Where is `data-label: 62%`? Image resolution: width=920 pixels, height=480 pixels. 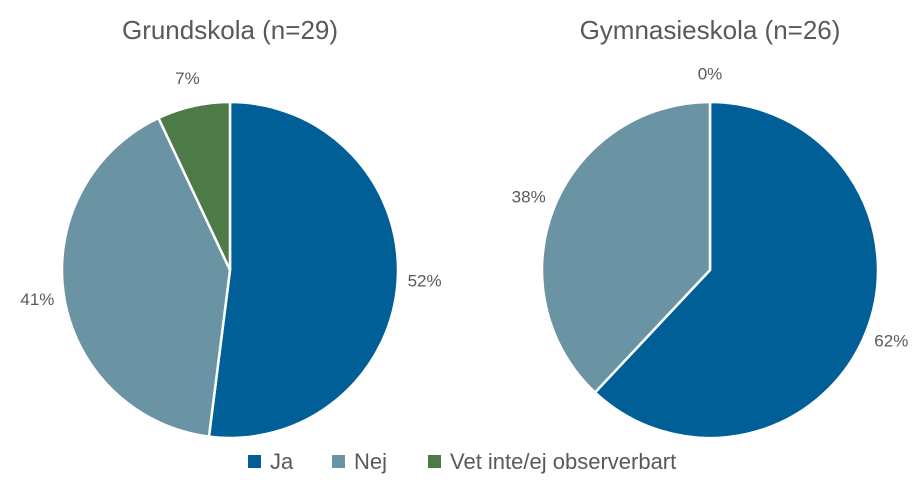 data-label: 62% is located at coordinates (891, 340).